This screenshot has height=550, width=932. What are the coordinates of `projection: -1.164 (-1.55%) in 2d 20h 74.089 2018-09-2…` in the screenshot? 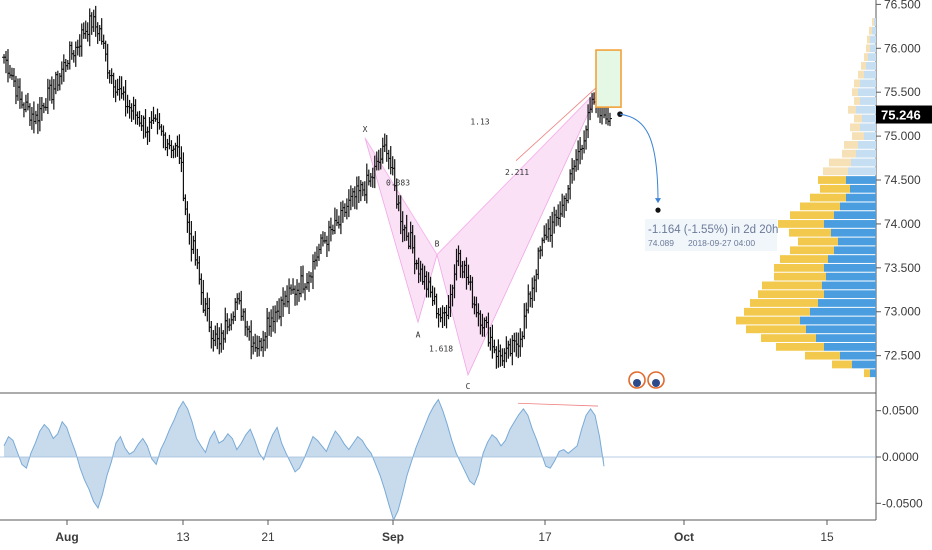 It's located at (697, 181).